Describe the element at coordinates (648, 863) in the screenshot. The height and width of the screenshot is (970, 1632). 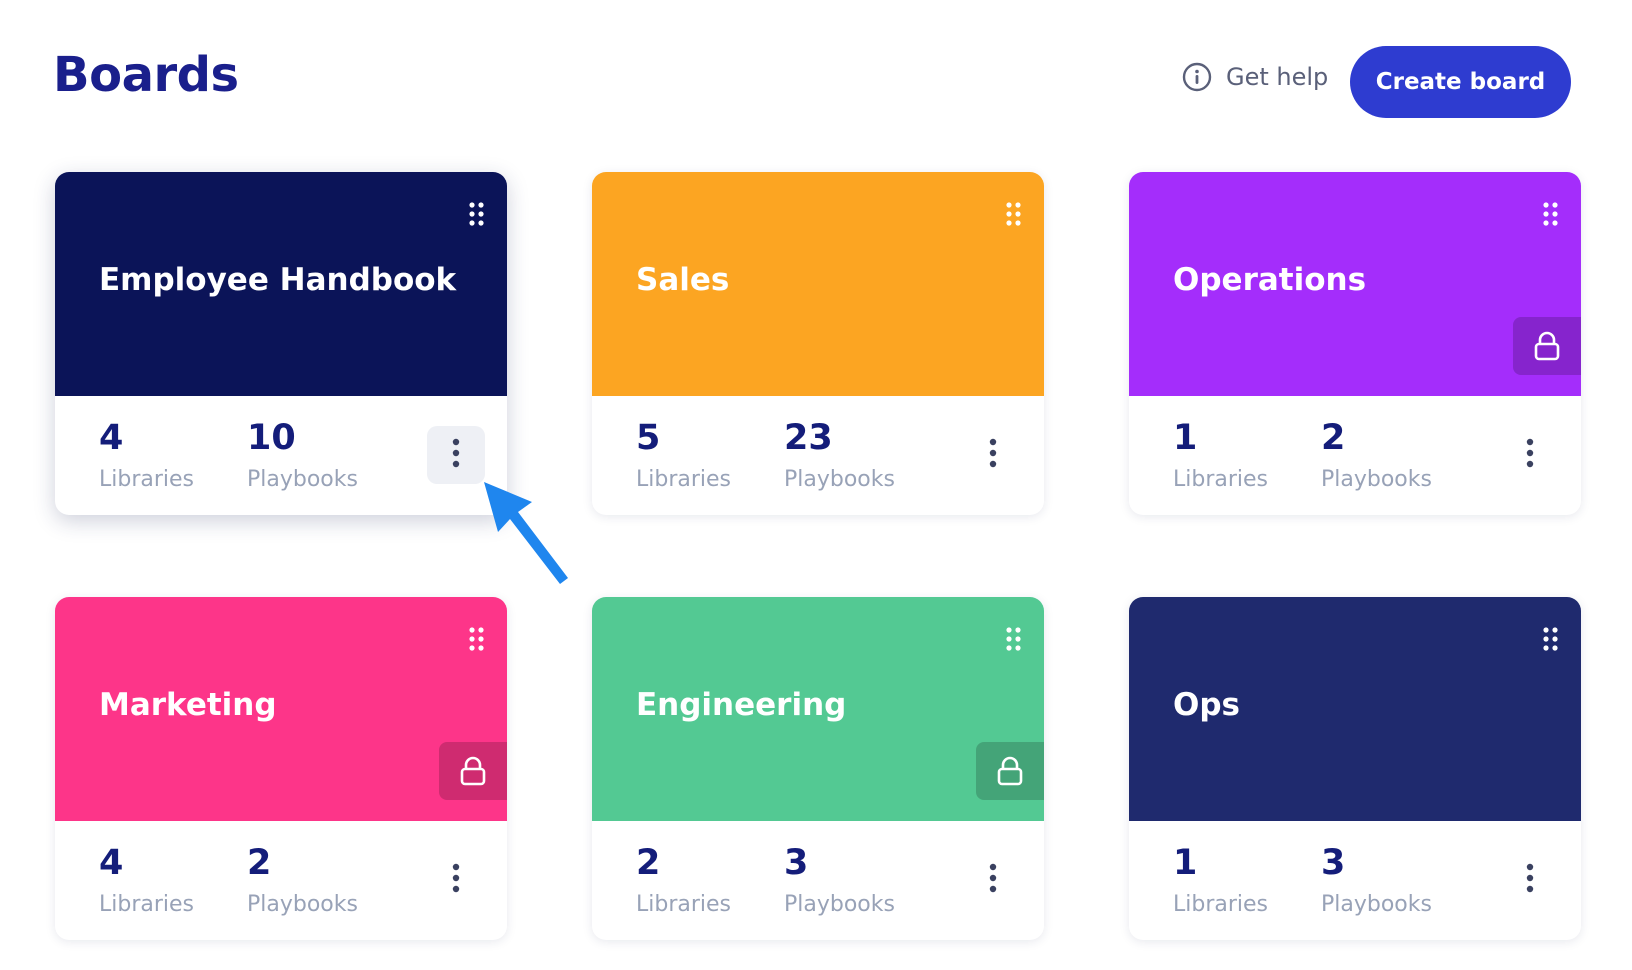
I see `libraries-count: 2` at that location.